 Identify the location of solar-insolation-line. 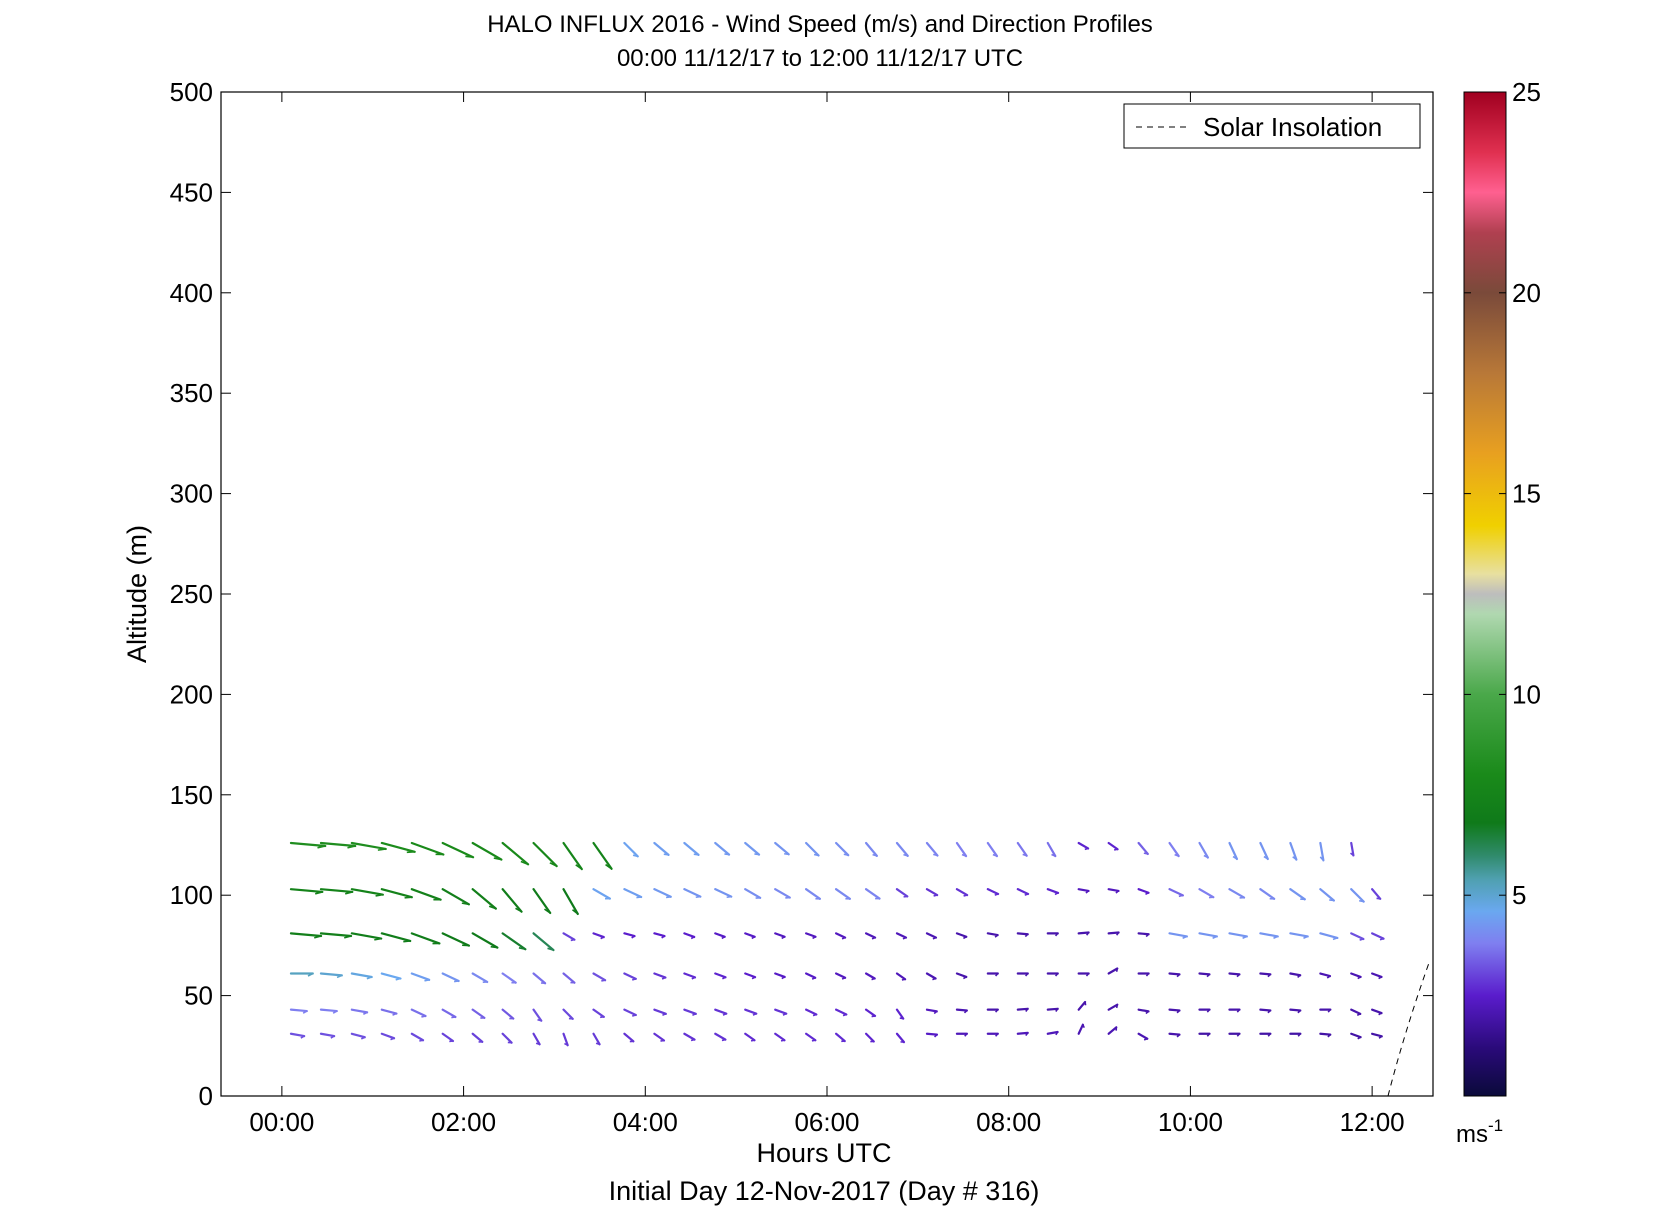
(1409, 1028).